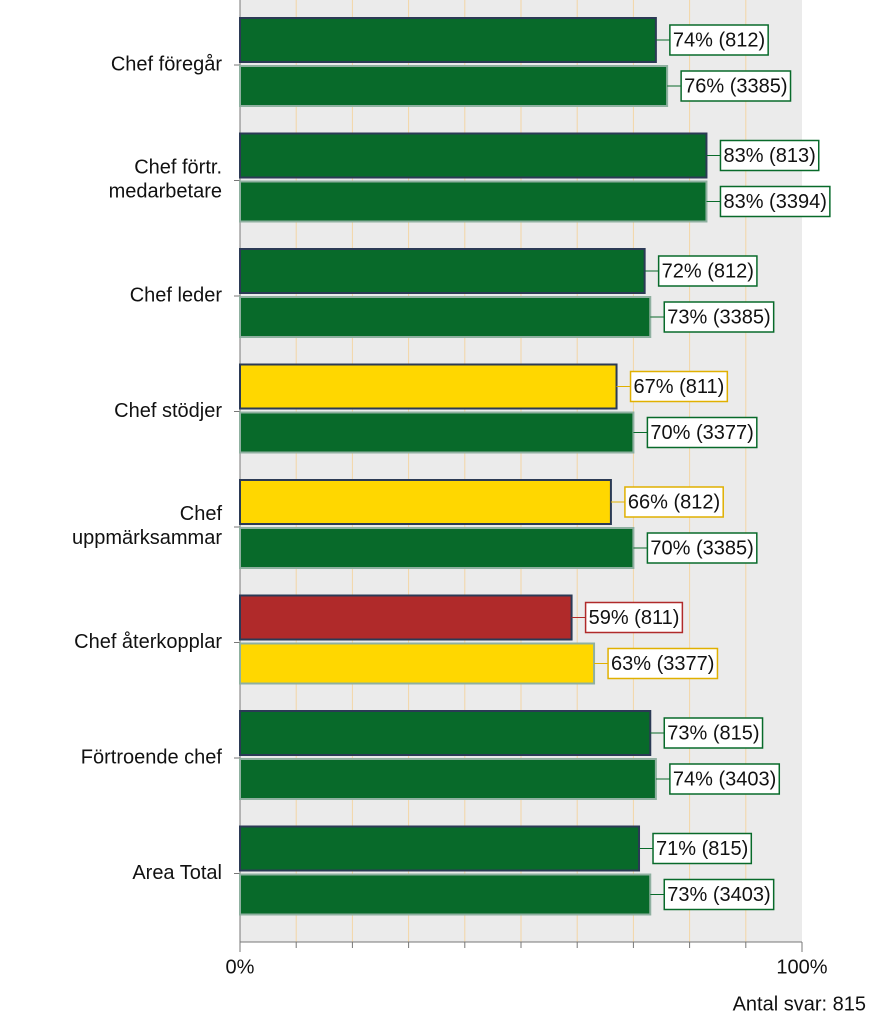 The image size is (876, 1023). Describe the element at coordinates (176, 295) in the screenshot. I see `y-tick-label: Chef leder` at that location.